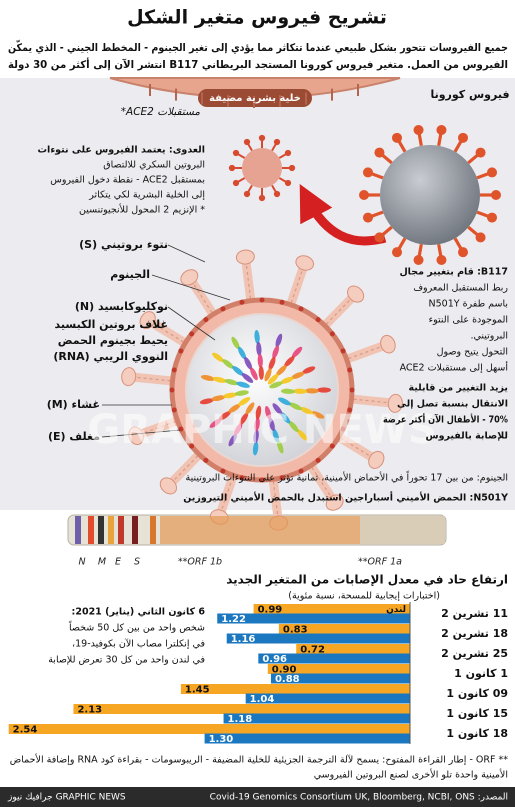  I want to click on text-label: نوكليوكابسيد (N), so click(121, 306).